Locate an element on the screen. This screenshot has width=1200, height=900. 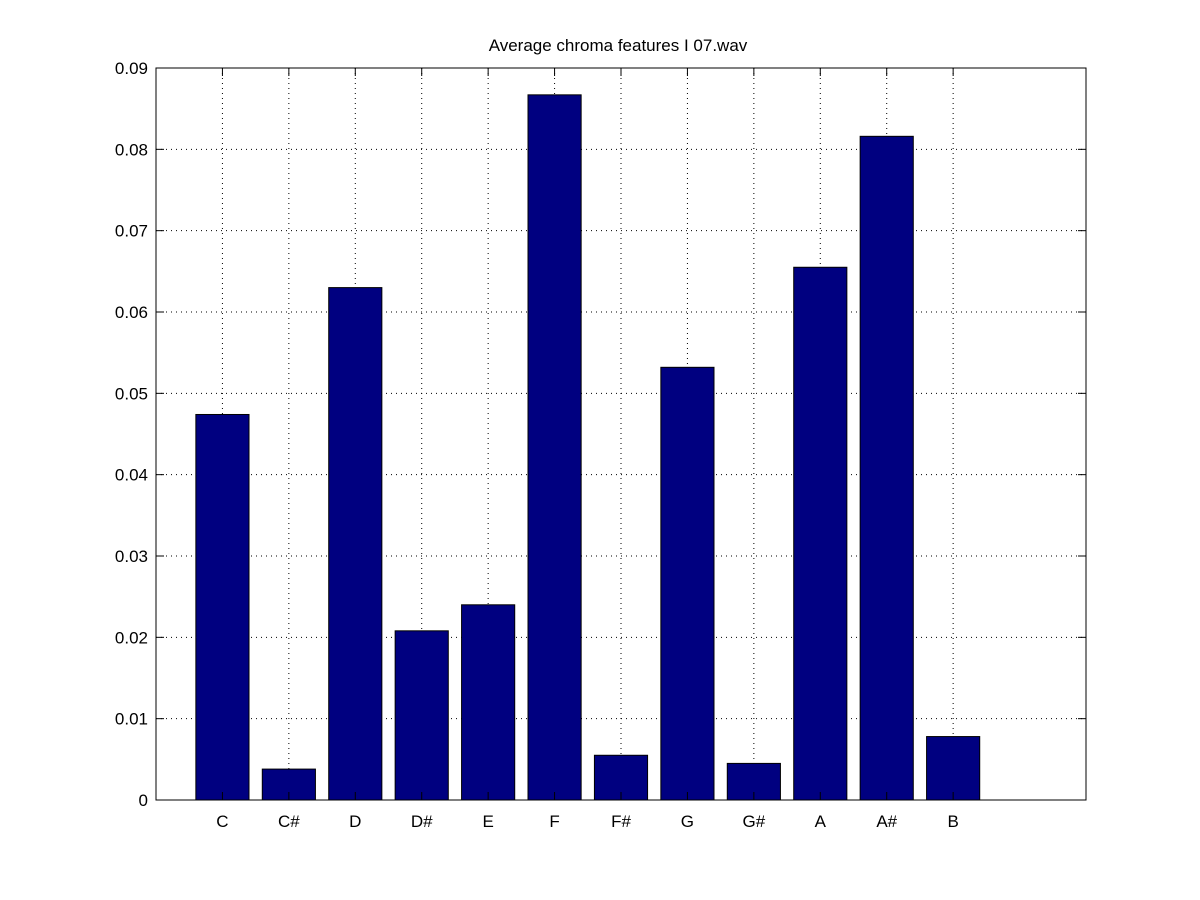
y-tick-label: 0.04 is located at coordinates (131, 475).